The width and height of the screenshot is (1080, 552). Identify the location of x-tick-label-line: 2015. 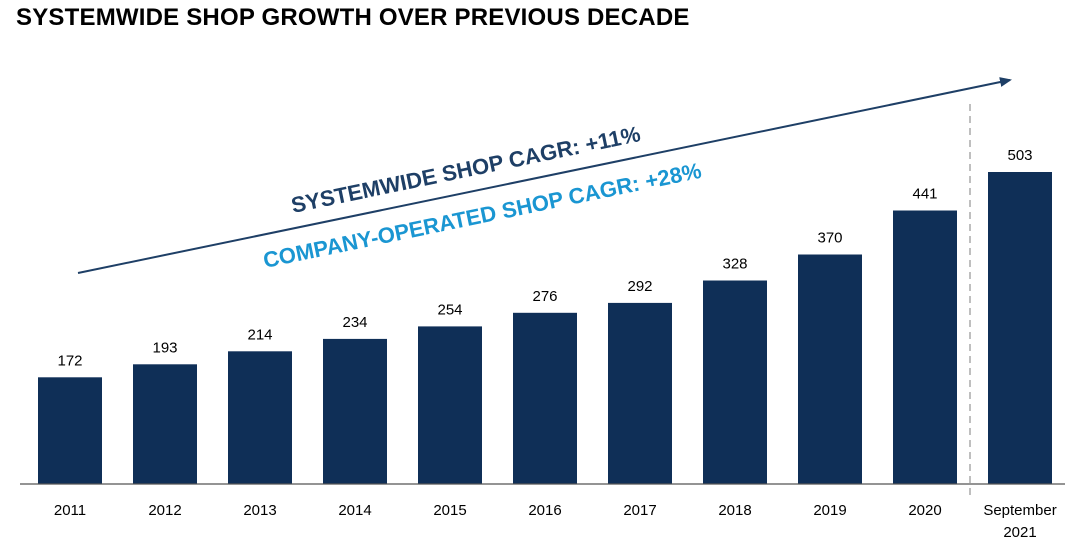
(449, 510).